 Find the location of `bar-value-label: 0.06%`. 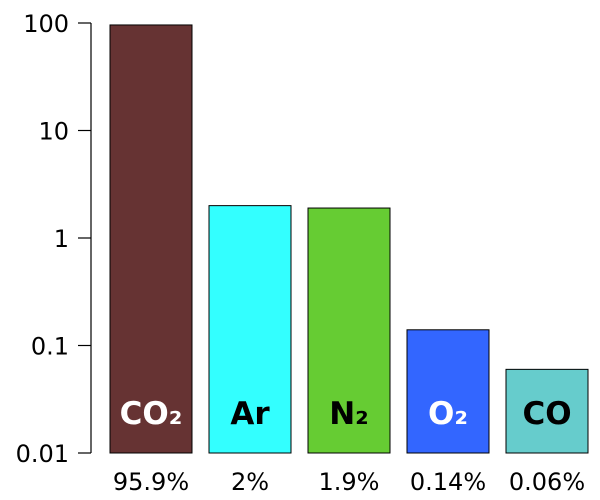

bar-value-label: 0.06% is located at coordinates (547, 482).